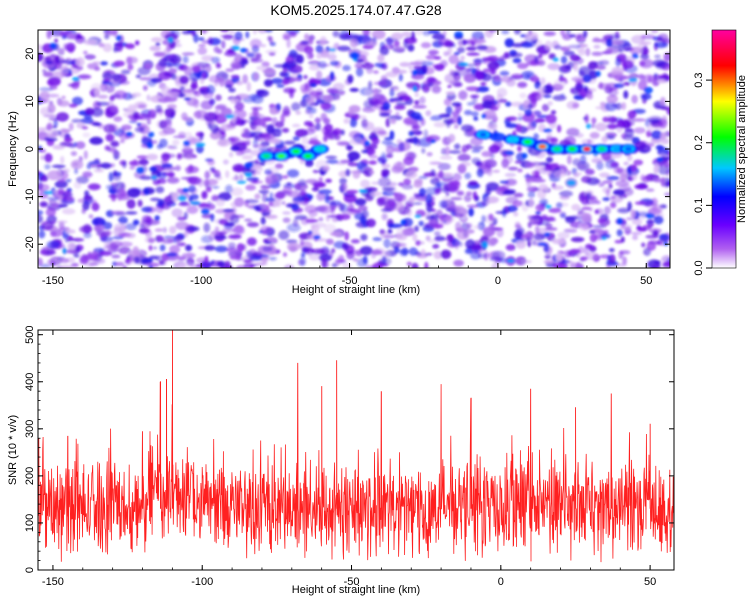 The image size is (750, 600). Describe the element at coordinates (30, 429) in the screenshot. I see `y-tick-label: 300` at that location.